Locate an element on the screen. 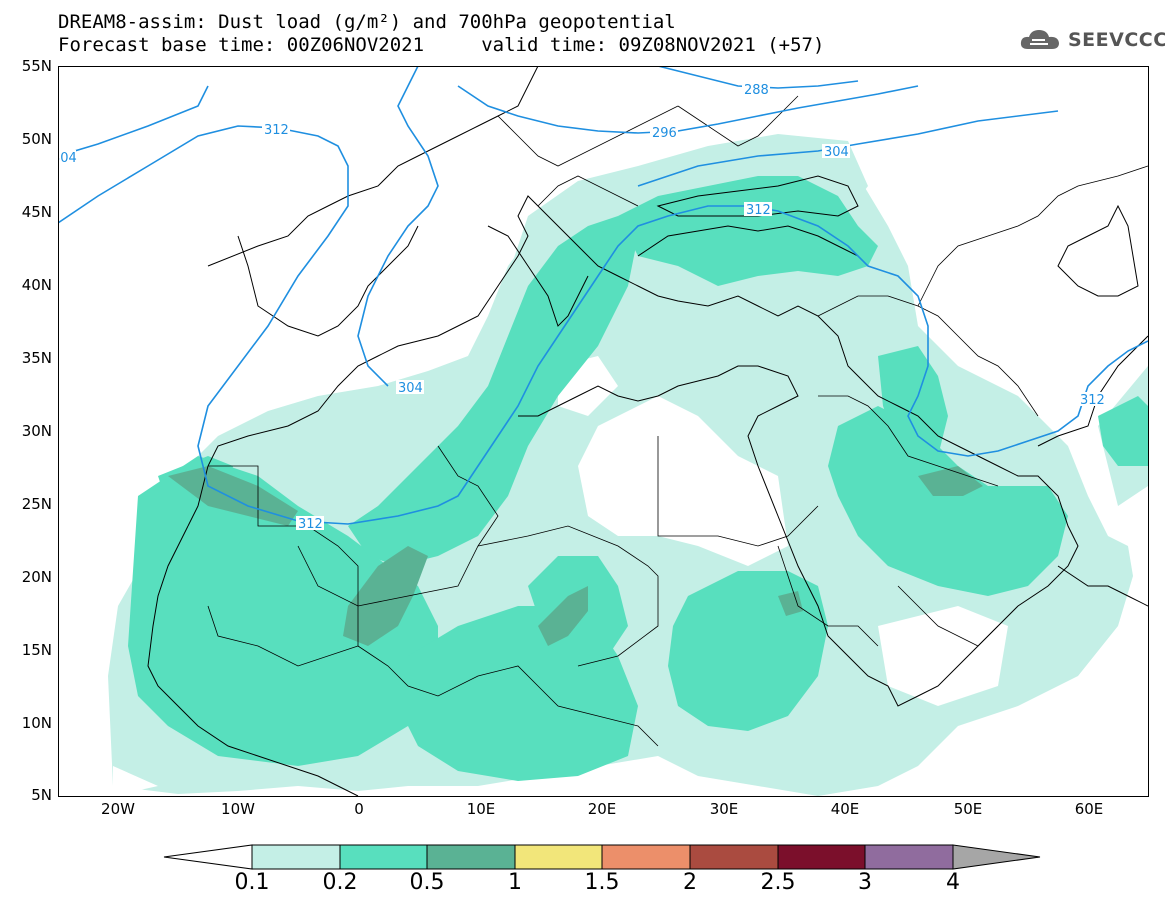 This screenshot has height=907, width=1165. colorbar-label-2.5: 2.5 is located at coordinates (778, 882).